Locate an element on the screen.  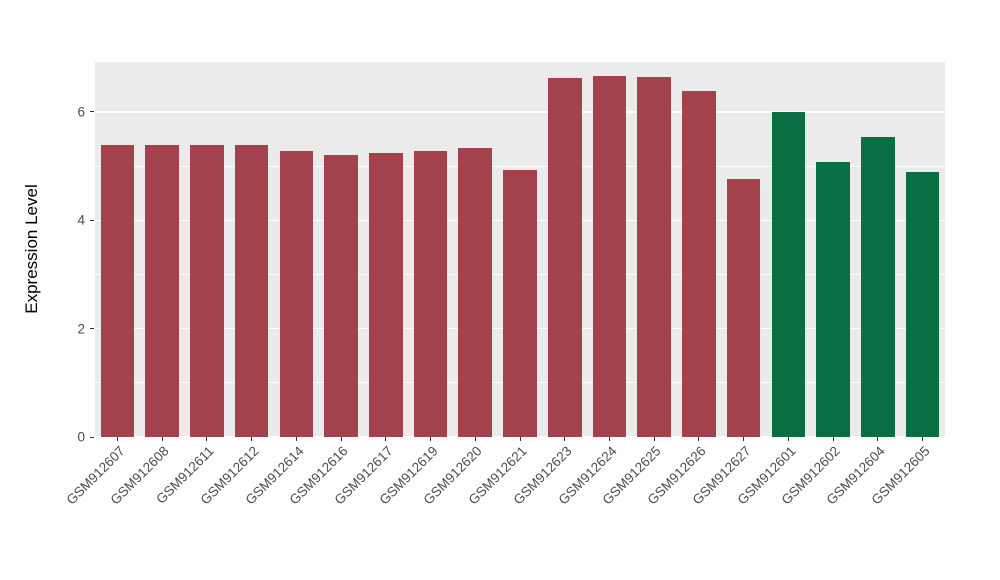
y-tick-label: 4 is located at coordinates (81, 220).